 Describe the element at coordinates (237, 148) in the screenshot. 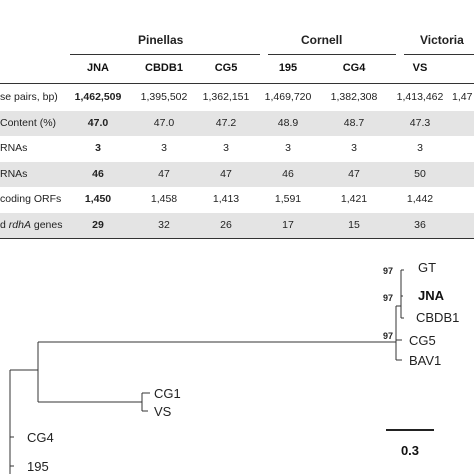

I see `table-row: RNAs 3 3 3 3 3 3` at that location.